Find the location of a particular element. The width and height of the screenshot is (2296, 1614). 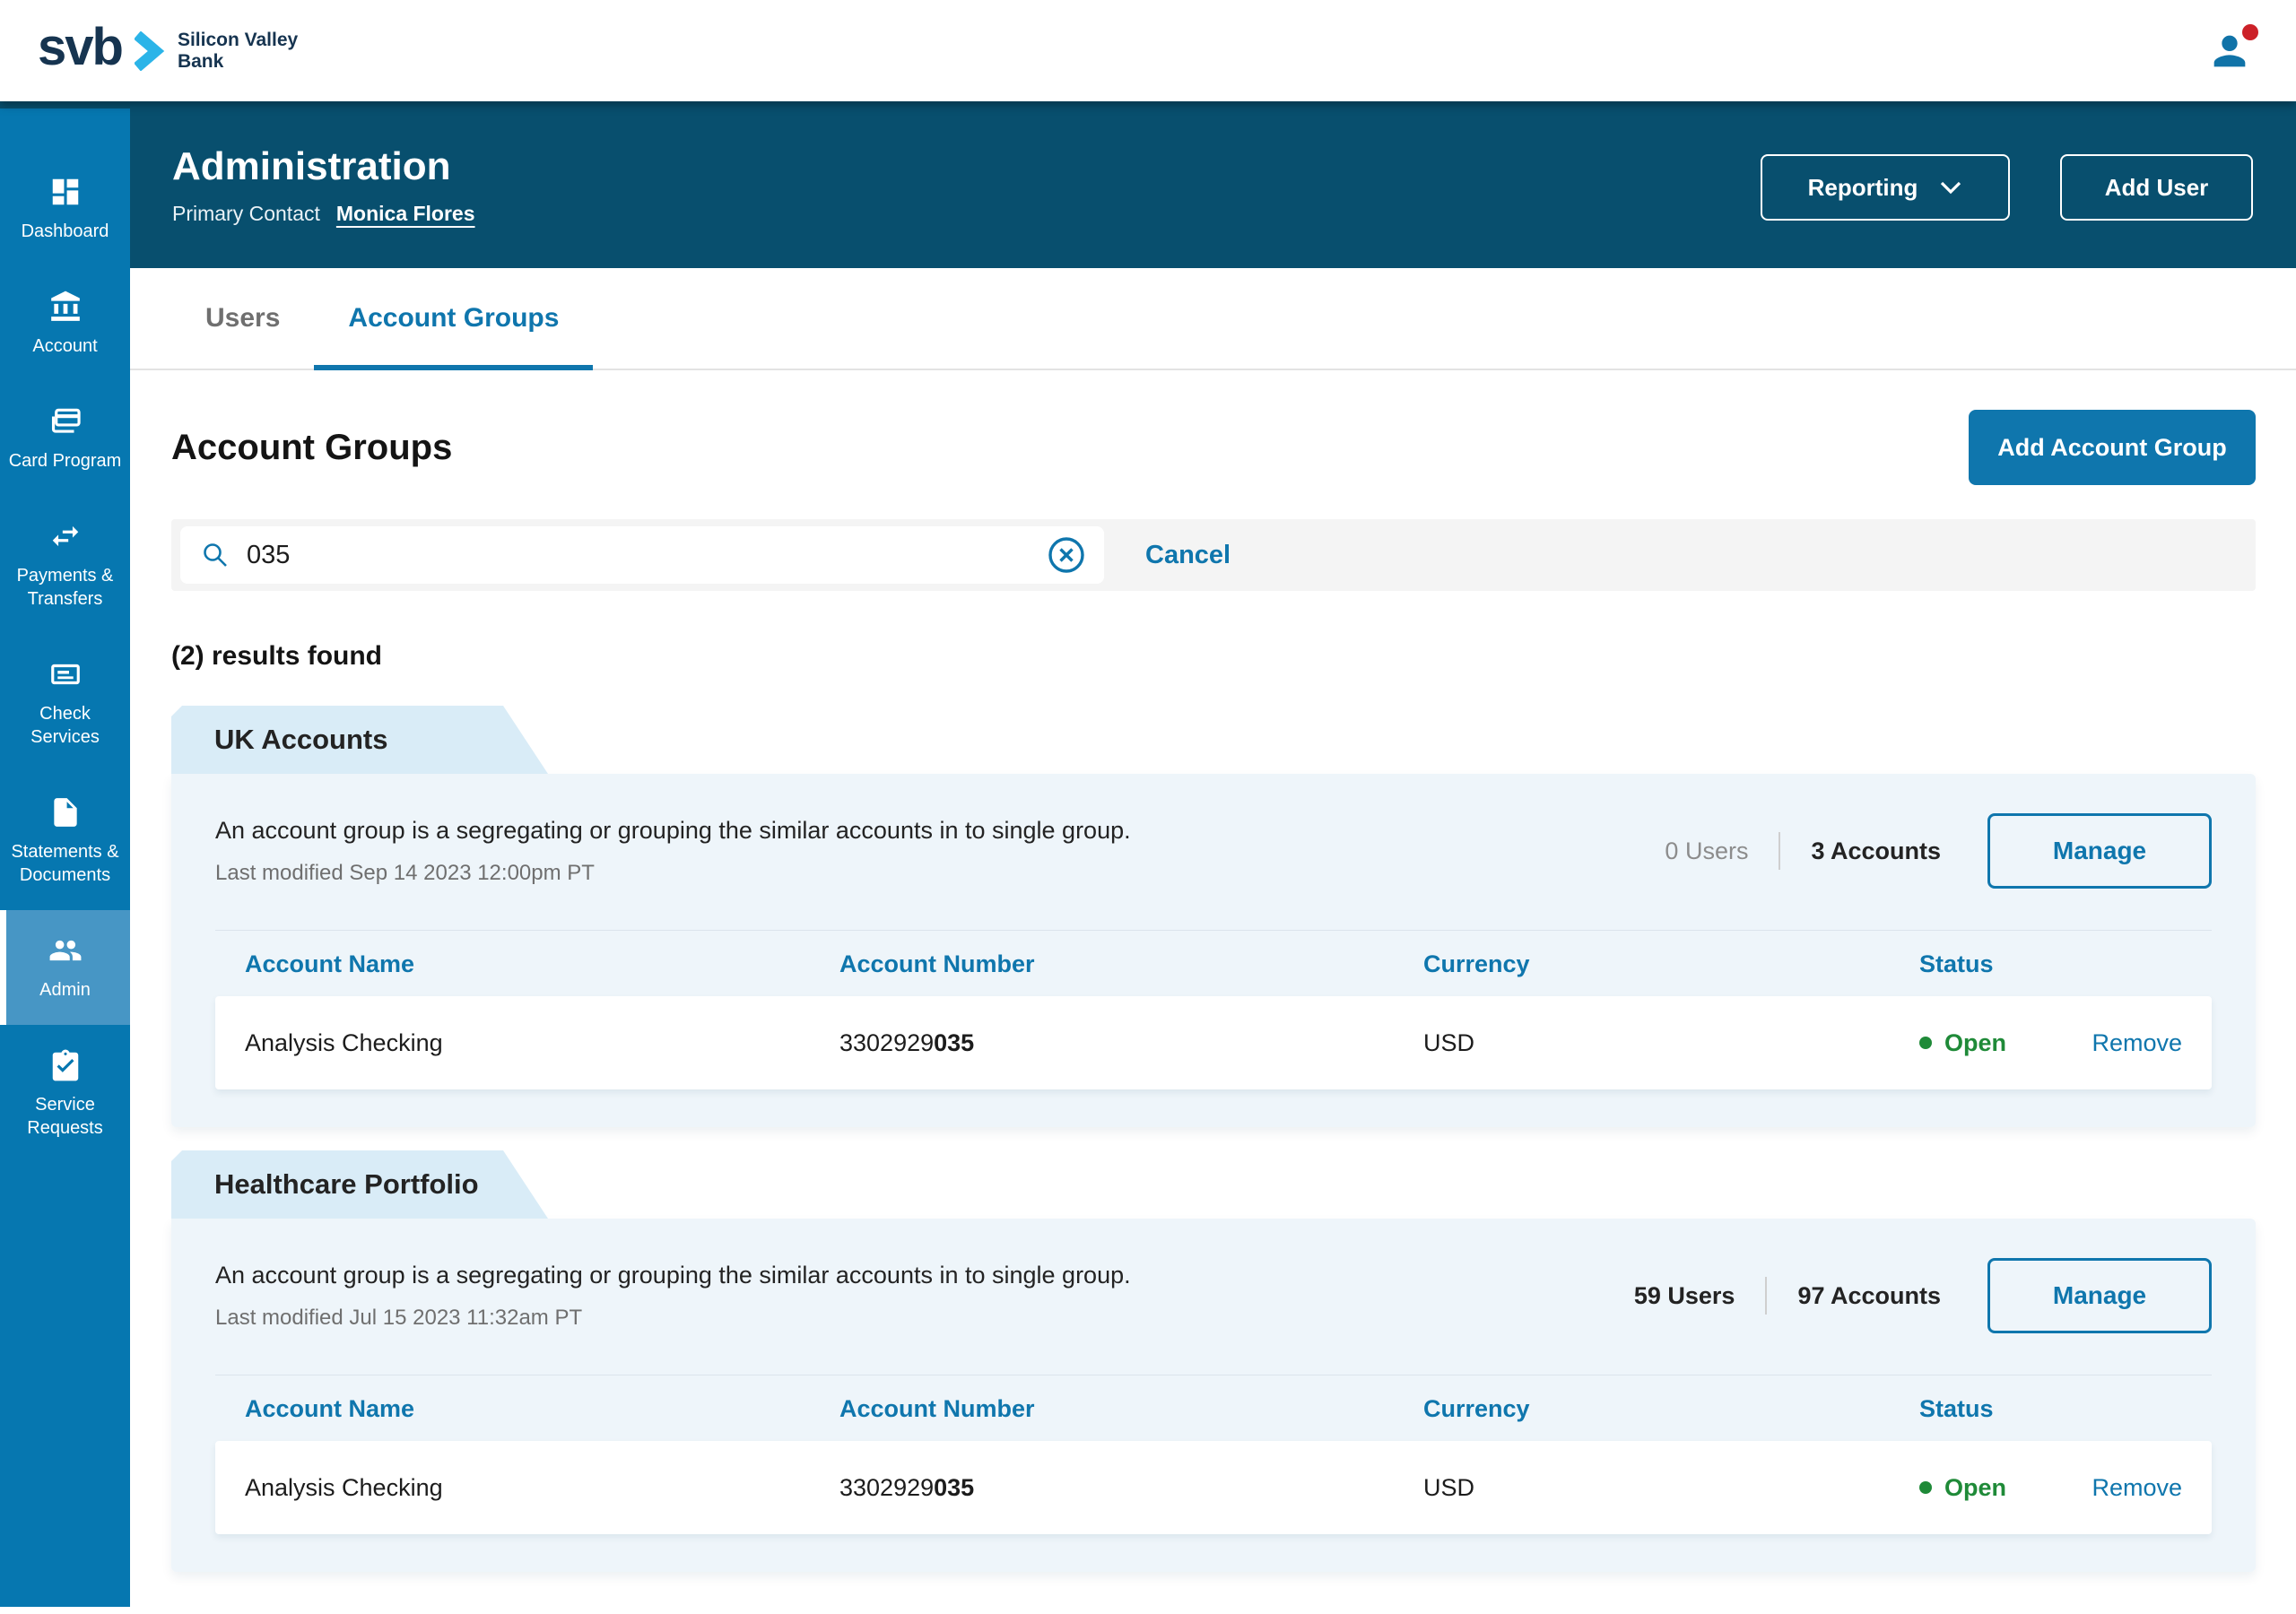

results-count: (2) results found is located at coordinates (277, 656).